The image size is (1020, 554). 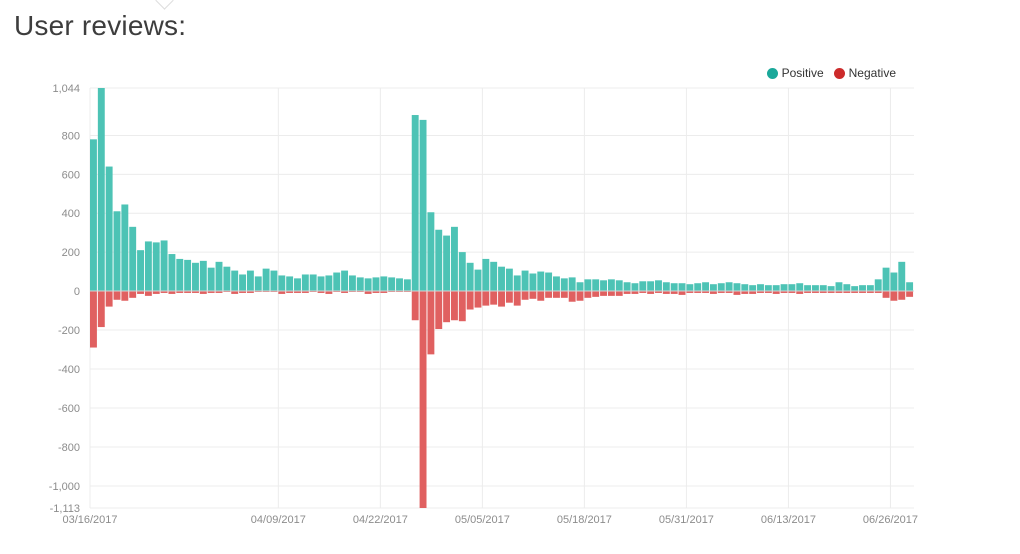 I want to click on x-tick-label: 05/18/2017, so click(x=584, y=520).